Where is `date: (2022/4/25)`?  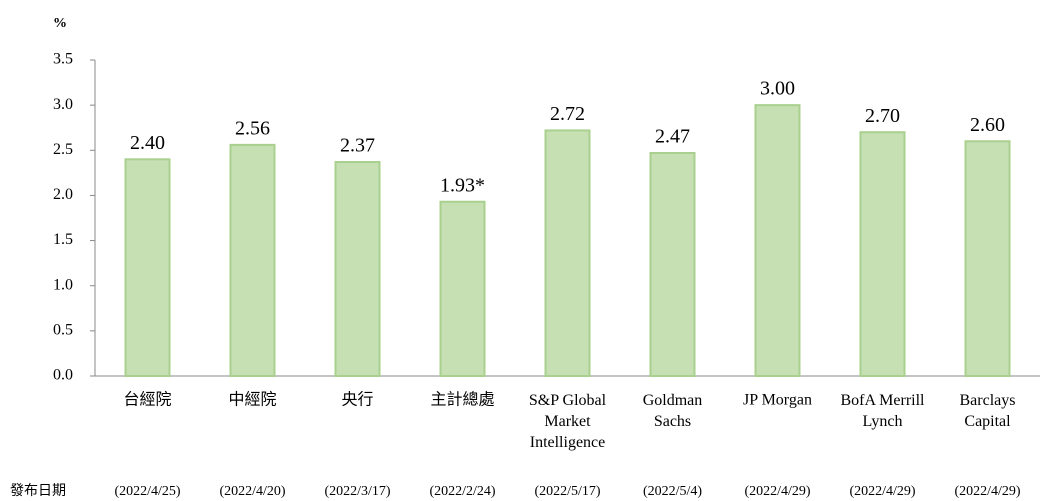 date: (2022/4/25) is located at coordinates (147, 491).